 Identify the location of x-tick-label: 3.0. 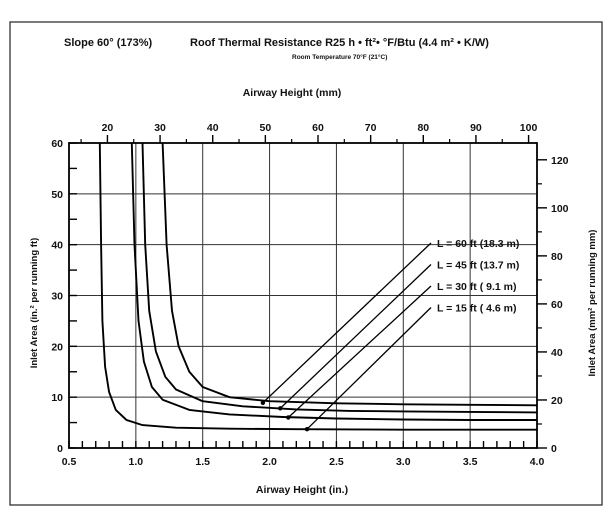
(403, 462).